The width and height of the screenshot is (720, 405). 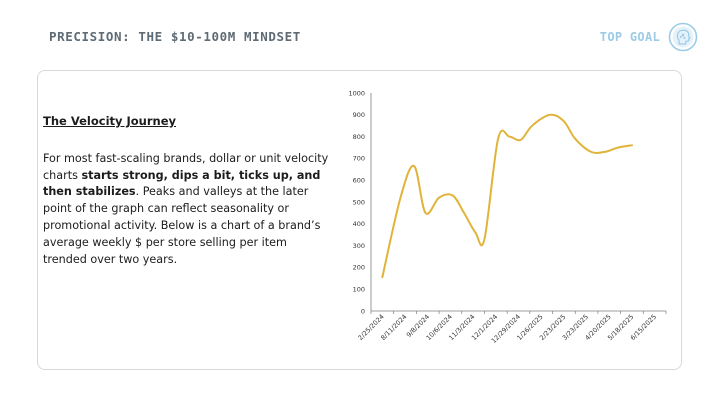 I want to click on y-axis: 0 100 200 300 400 500 600 700 800 900 1000, so click(x=360, y=202).